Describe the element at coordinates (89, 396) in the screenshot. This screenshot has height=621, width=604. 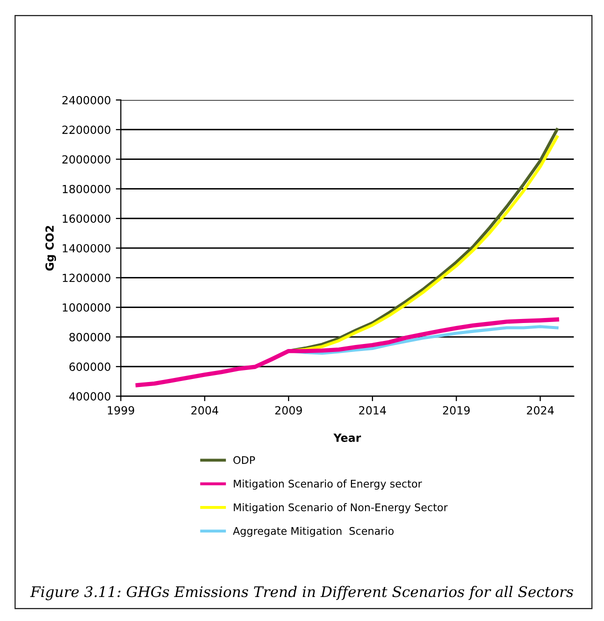
I see `y-tick-label: 400000` at that location.